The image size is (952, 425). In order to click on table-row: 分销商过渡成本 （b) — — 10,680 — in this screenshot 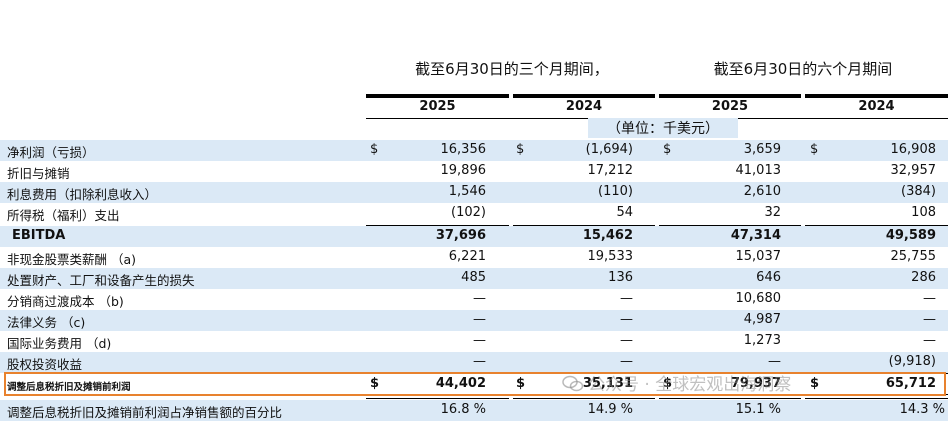, I will do `click(474, 299)`.